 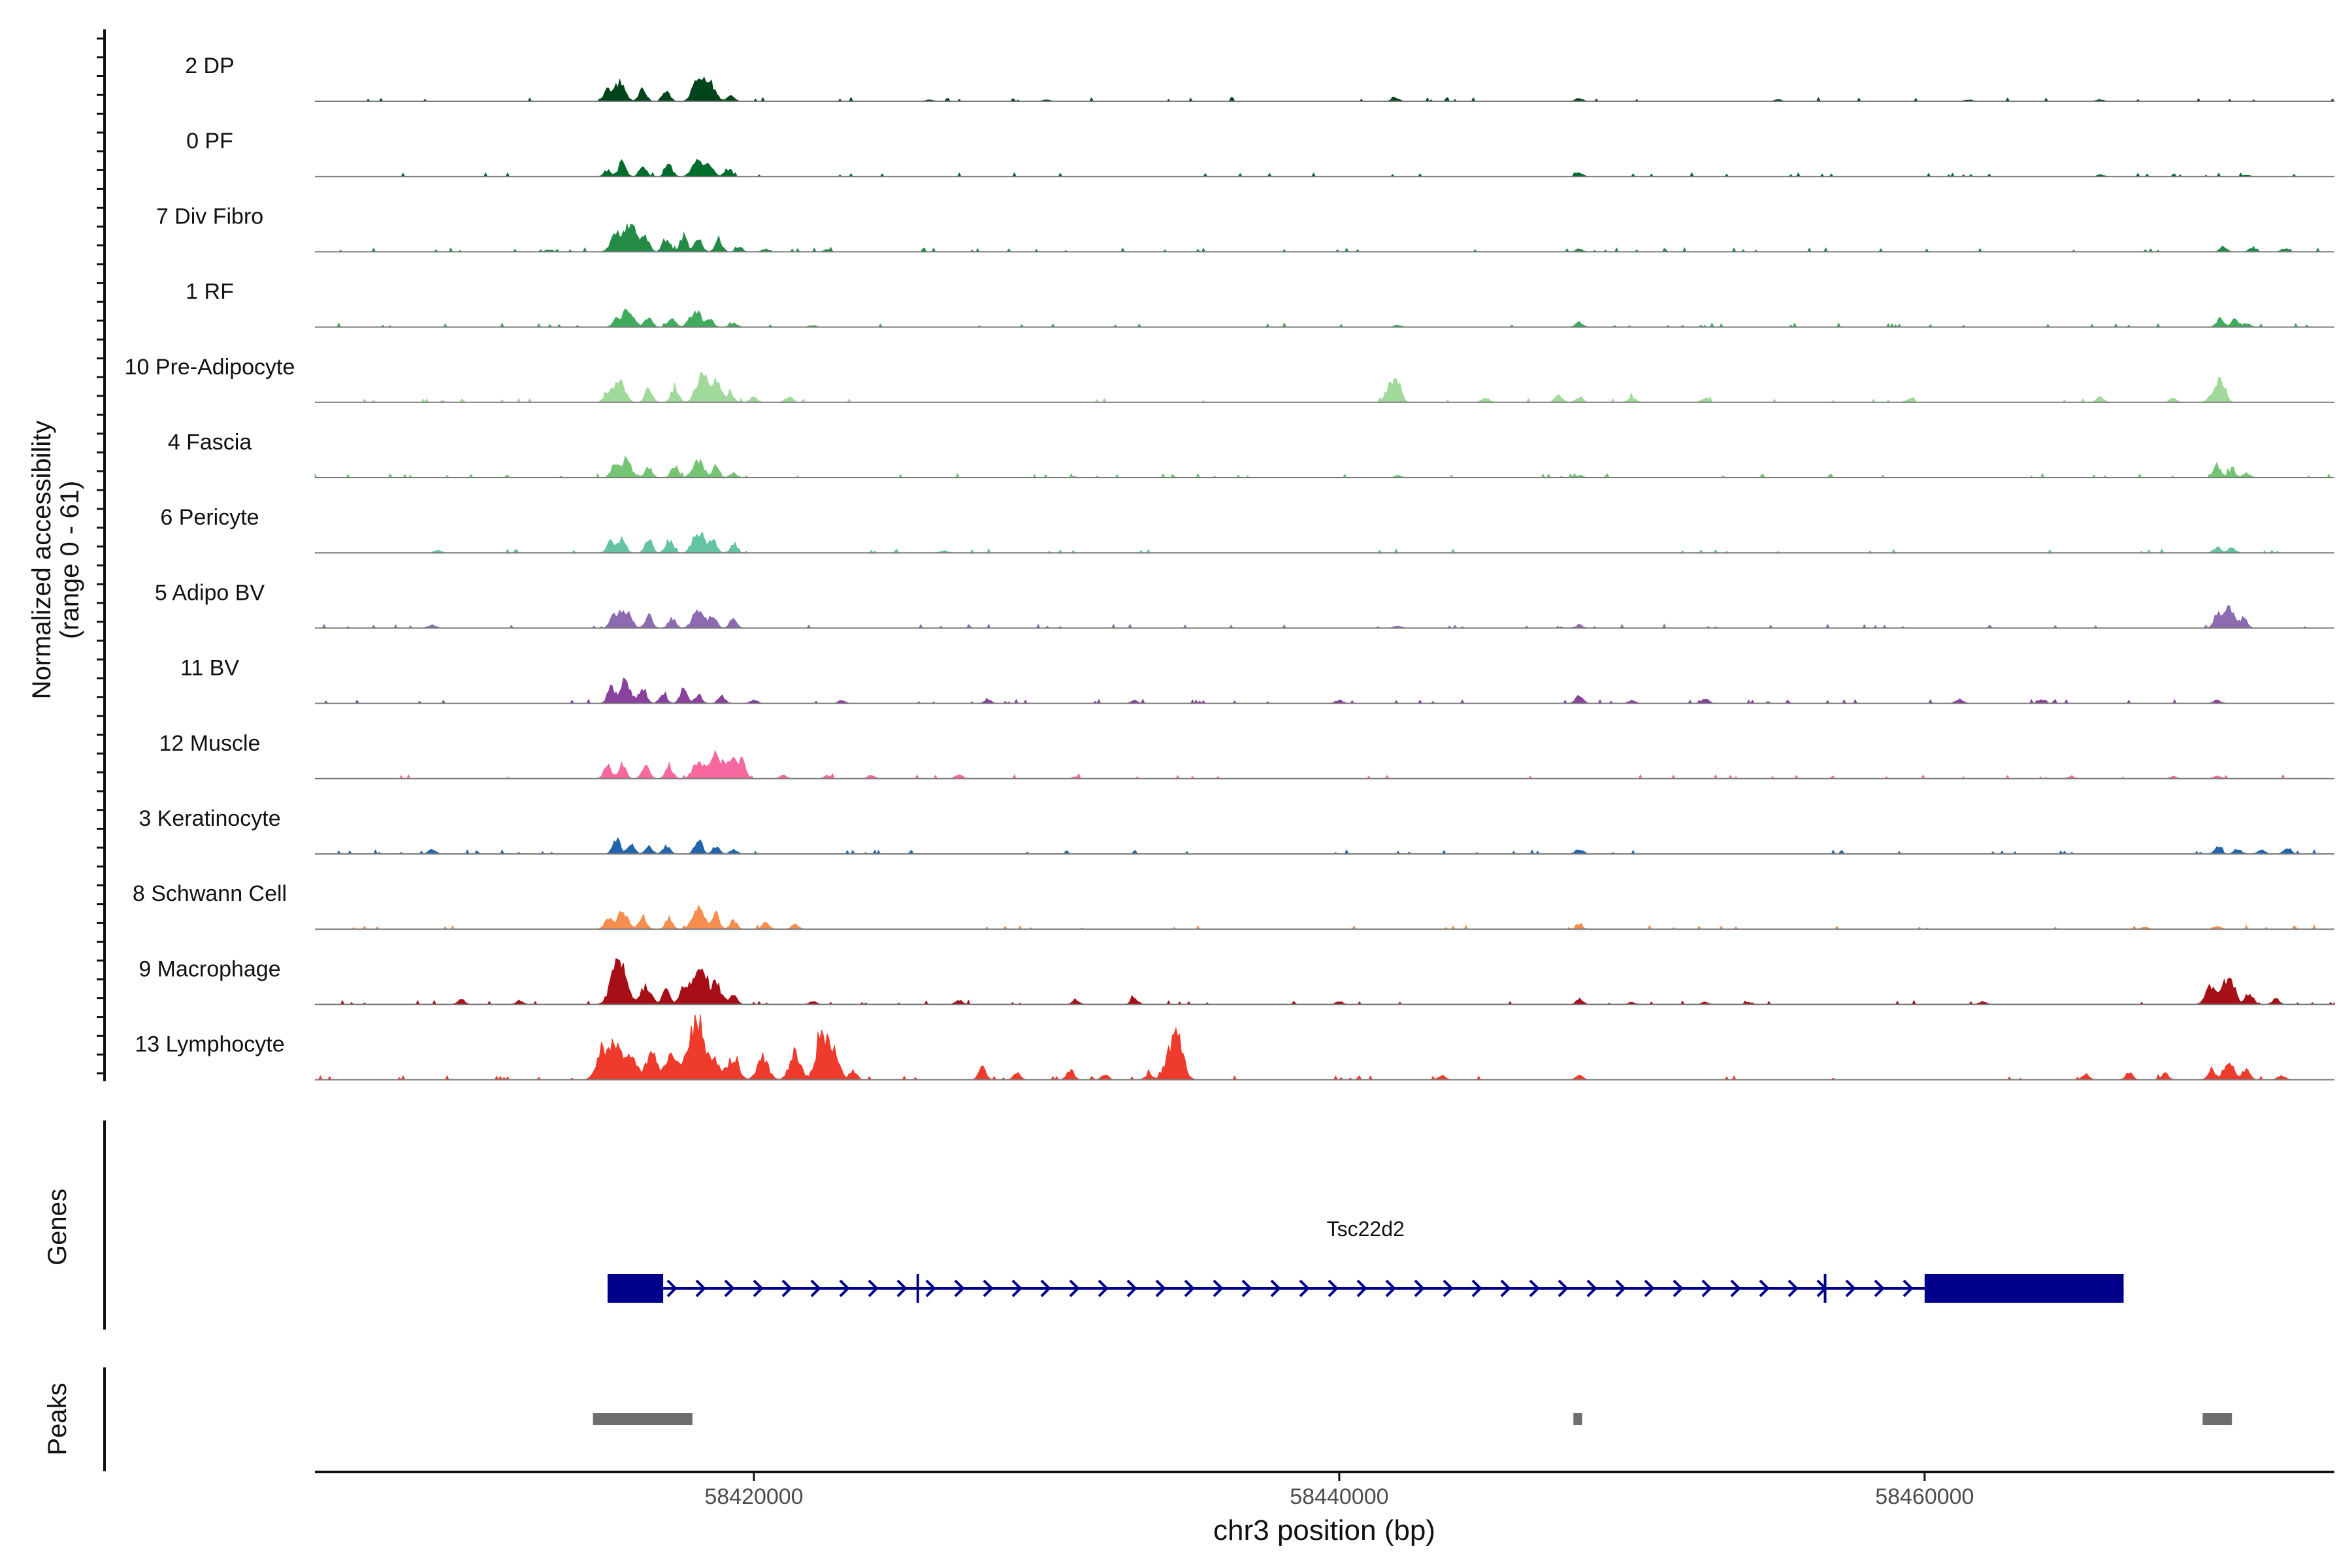 I want to click on genes-panel: Genes Tsc22d2, so click(x=1083, y=1225).